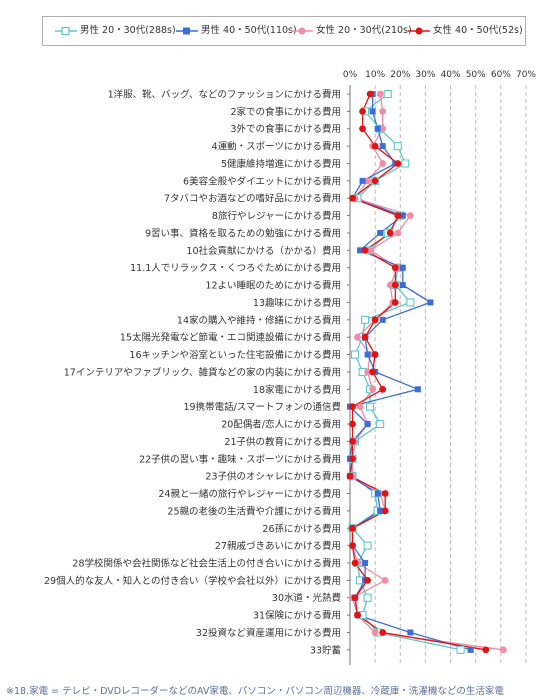  I want to click on category-label: 5健康維持増進にかける費用, so click(281, 164).